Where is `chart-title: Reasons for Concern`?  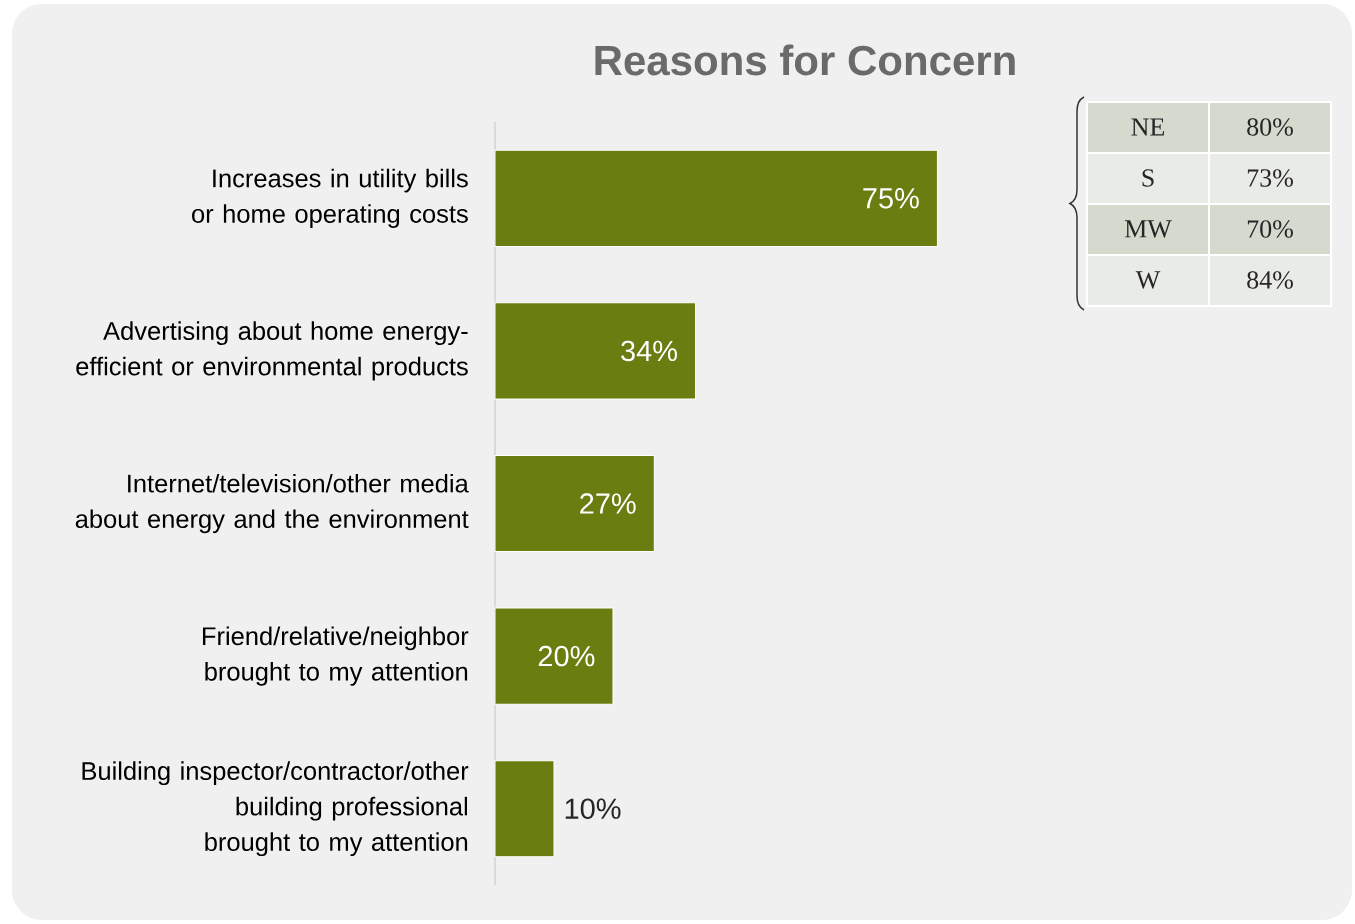
chart-title: Reasons for Concern is located at coordinates (805, 60).